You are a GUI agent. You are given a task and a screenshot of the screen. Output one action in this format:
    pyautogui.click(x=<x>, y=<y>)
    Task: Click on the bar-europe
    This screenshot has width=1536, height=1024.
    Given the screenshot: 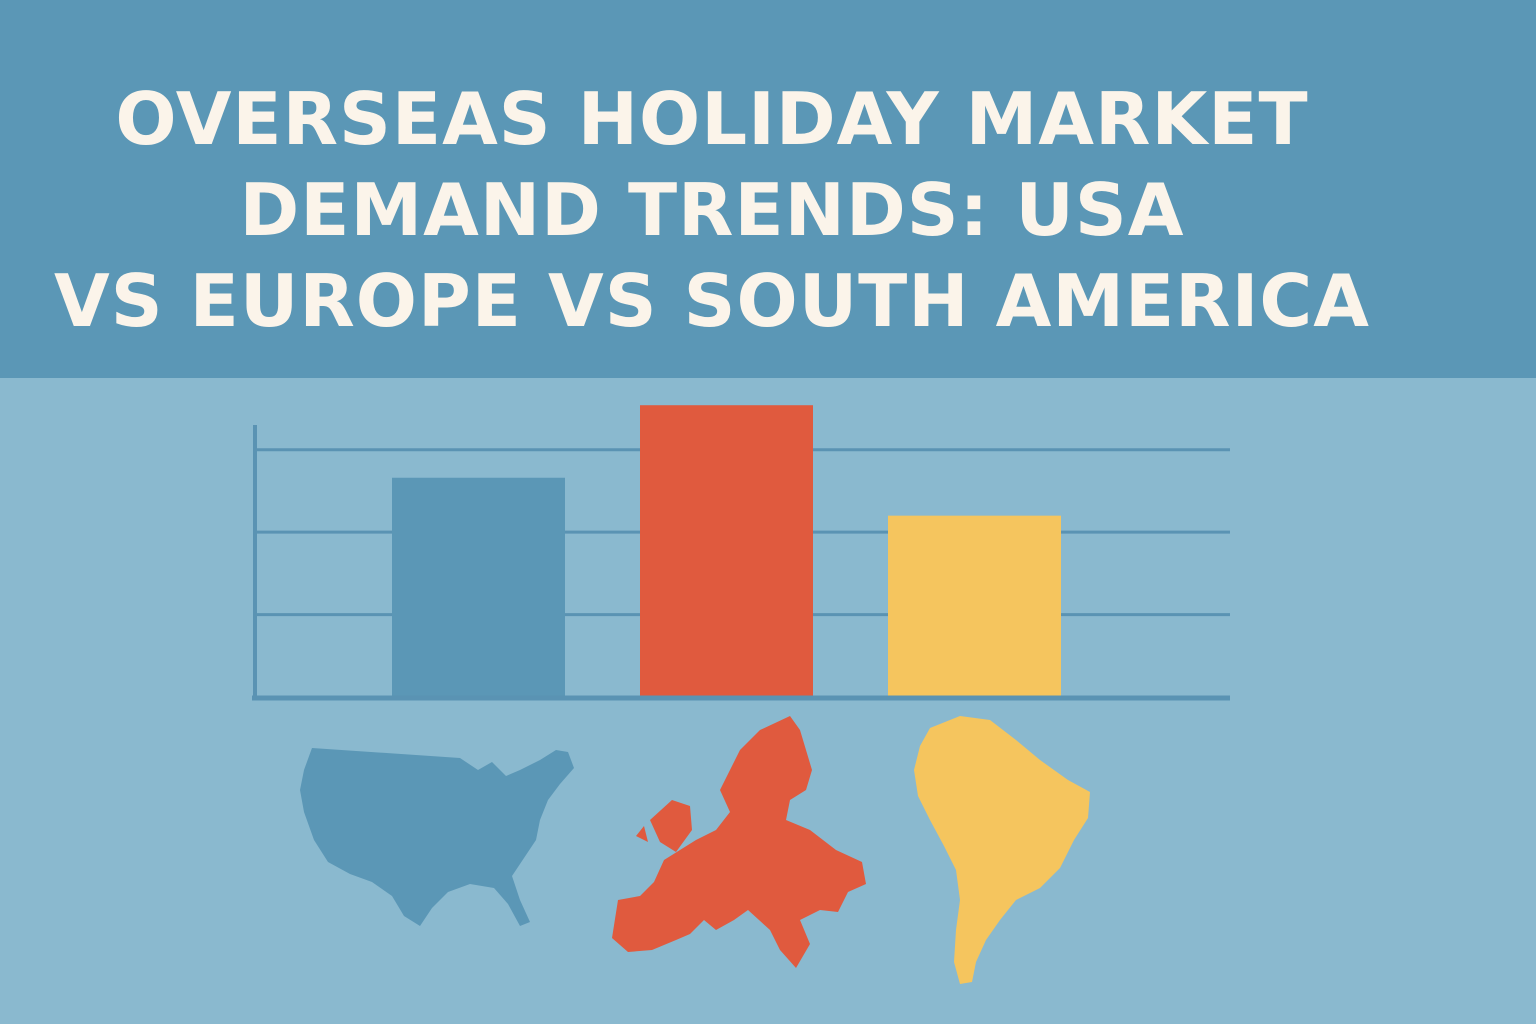 What is the action you would take?
    pyautogui.click(x=726, y=551)
    